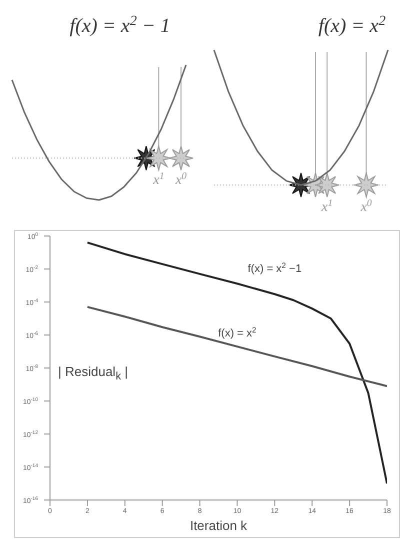  What do you see at coordinates (352, 25) in the screenshot?
I see `chart-title: f(x) = x$^{2}$` at bounding box center [352, 25].